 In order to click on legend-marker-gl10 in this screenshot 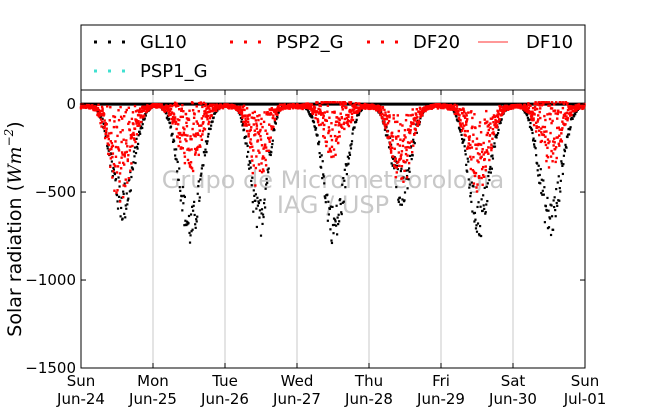, I will do `click(95, 42)`.